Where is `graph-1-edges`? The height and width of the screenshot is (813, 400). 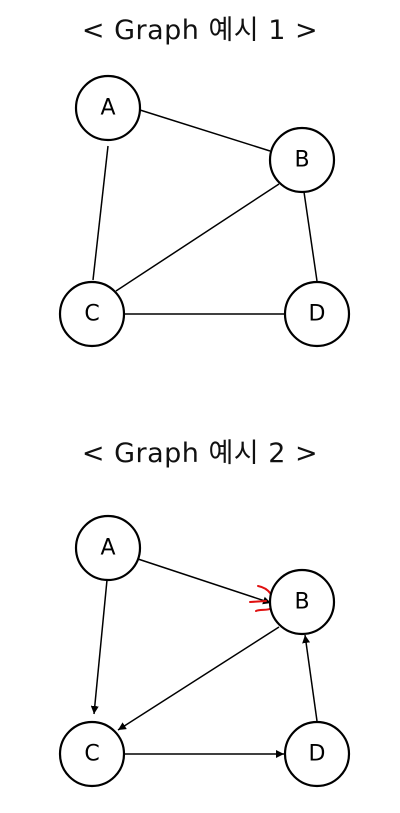
graph-1-edges is located at coordinates (205, 212).